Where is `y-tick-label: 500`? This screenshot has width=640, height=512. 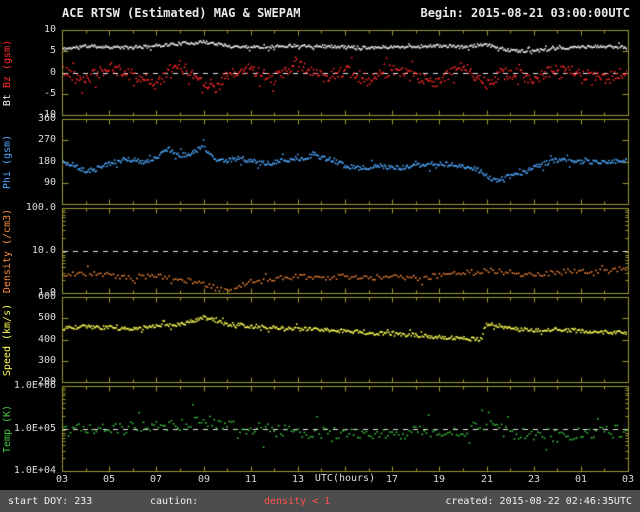
y-tick-label: 500 is located at coordinates (46, 317).